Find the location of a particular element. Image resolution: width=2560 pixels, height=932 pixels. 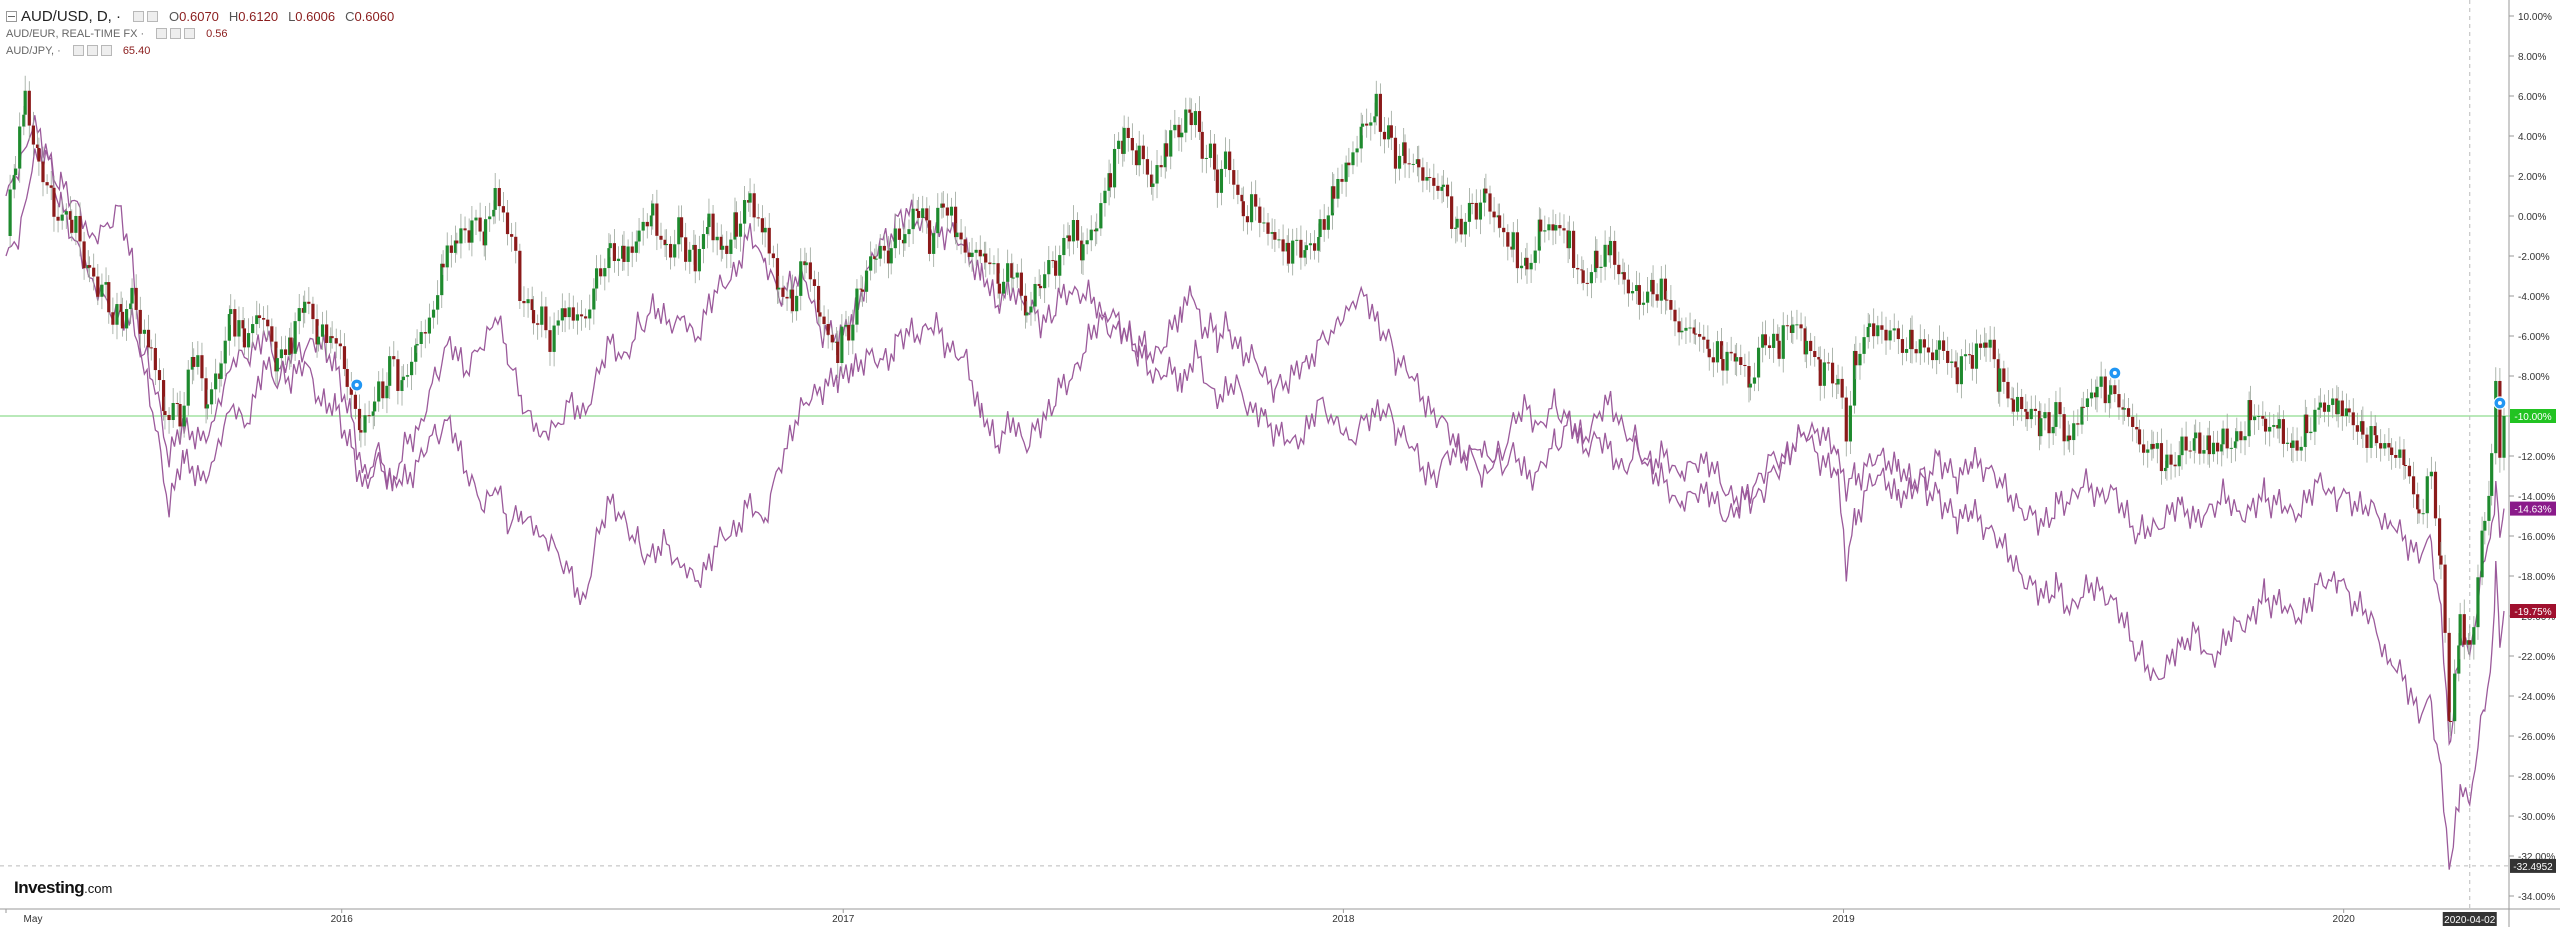

settings-icon is located at coordinates (153, 16).